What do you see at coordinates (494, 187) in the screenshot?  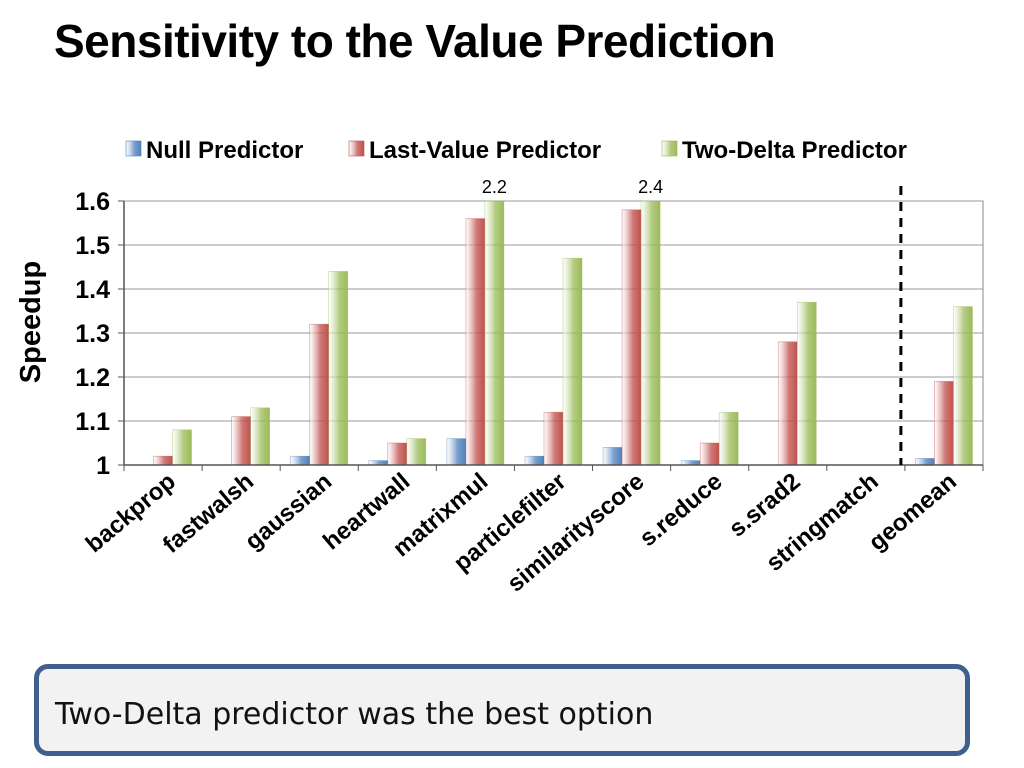 I see `clipped-value-label: 2.2` at bounding box center [494, 187].